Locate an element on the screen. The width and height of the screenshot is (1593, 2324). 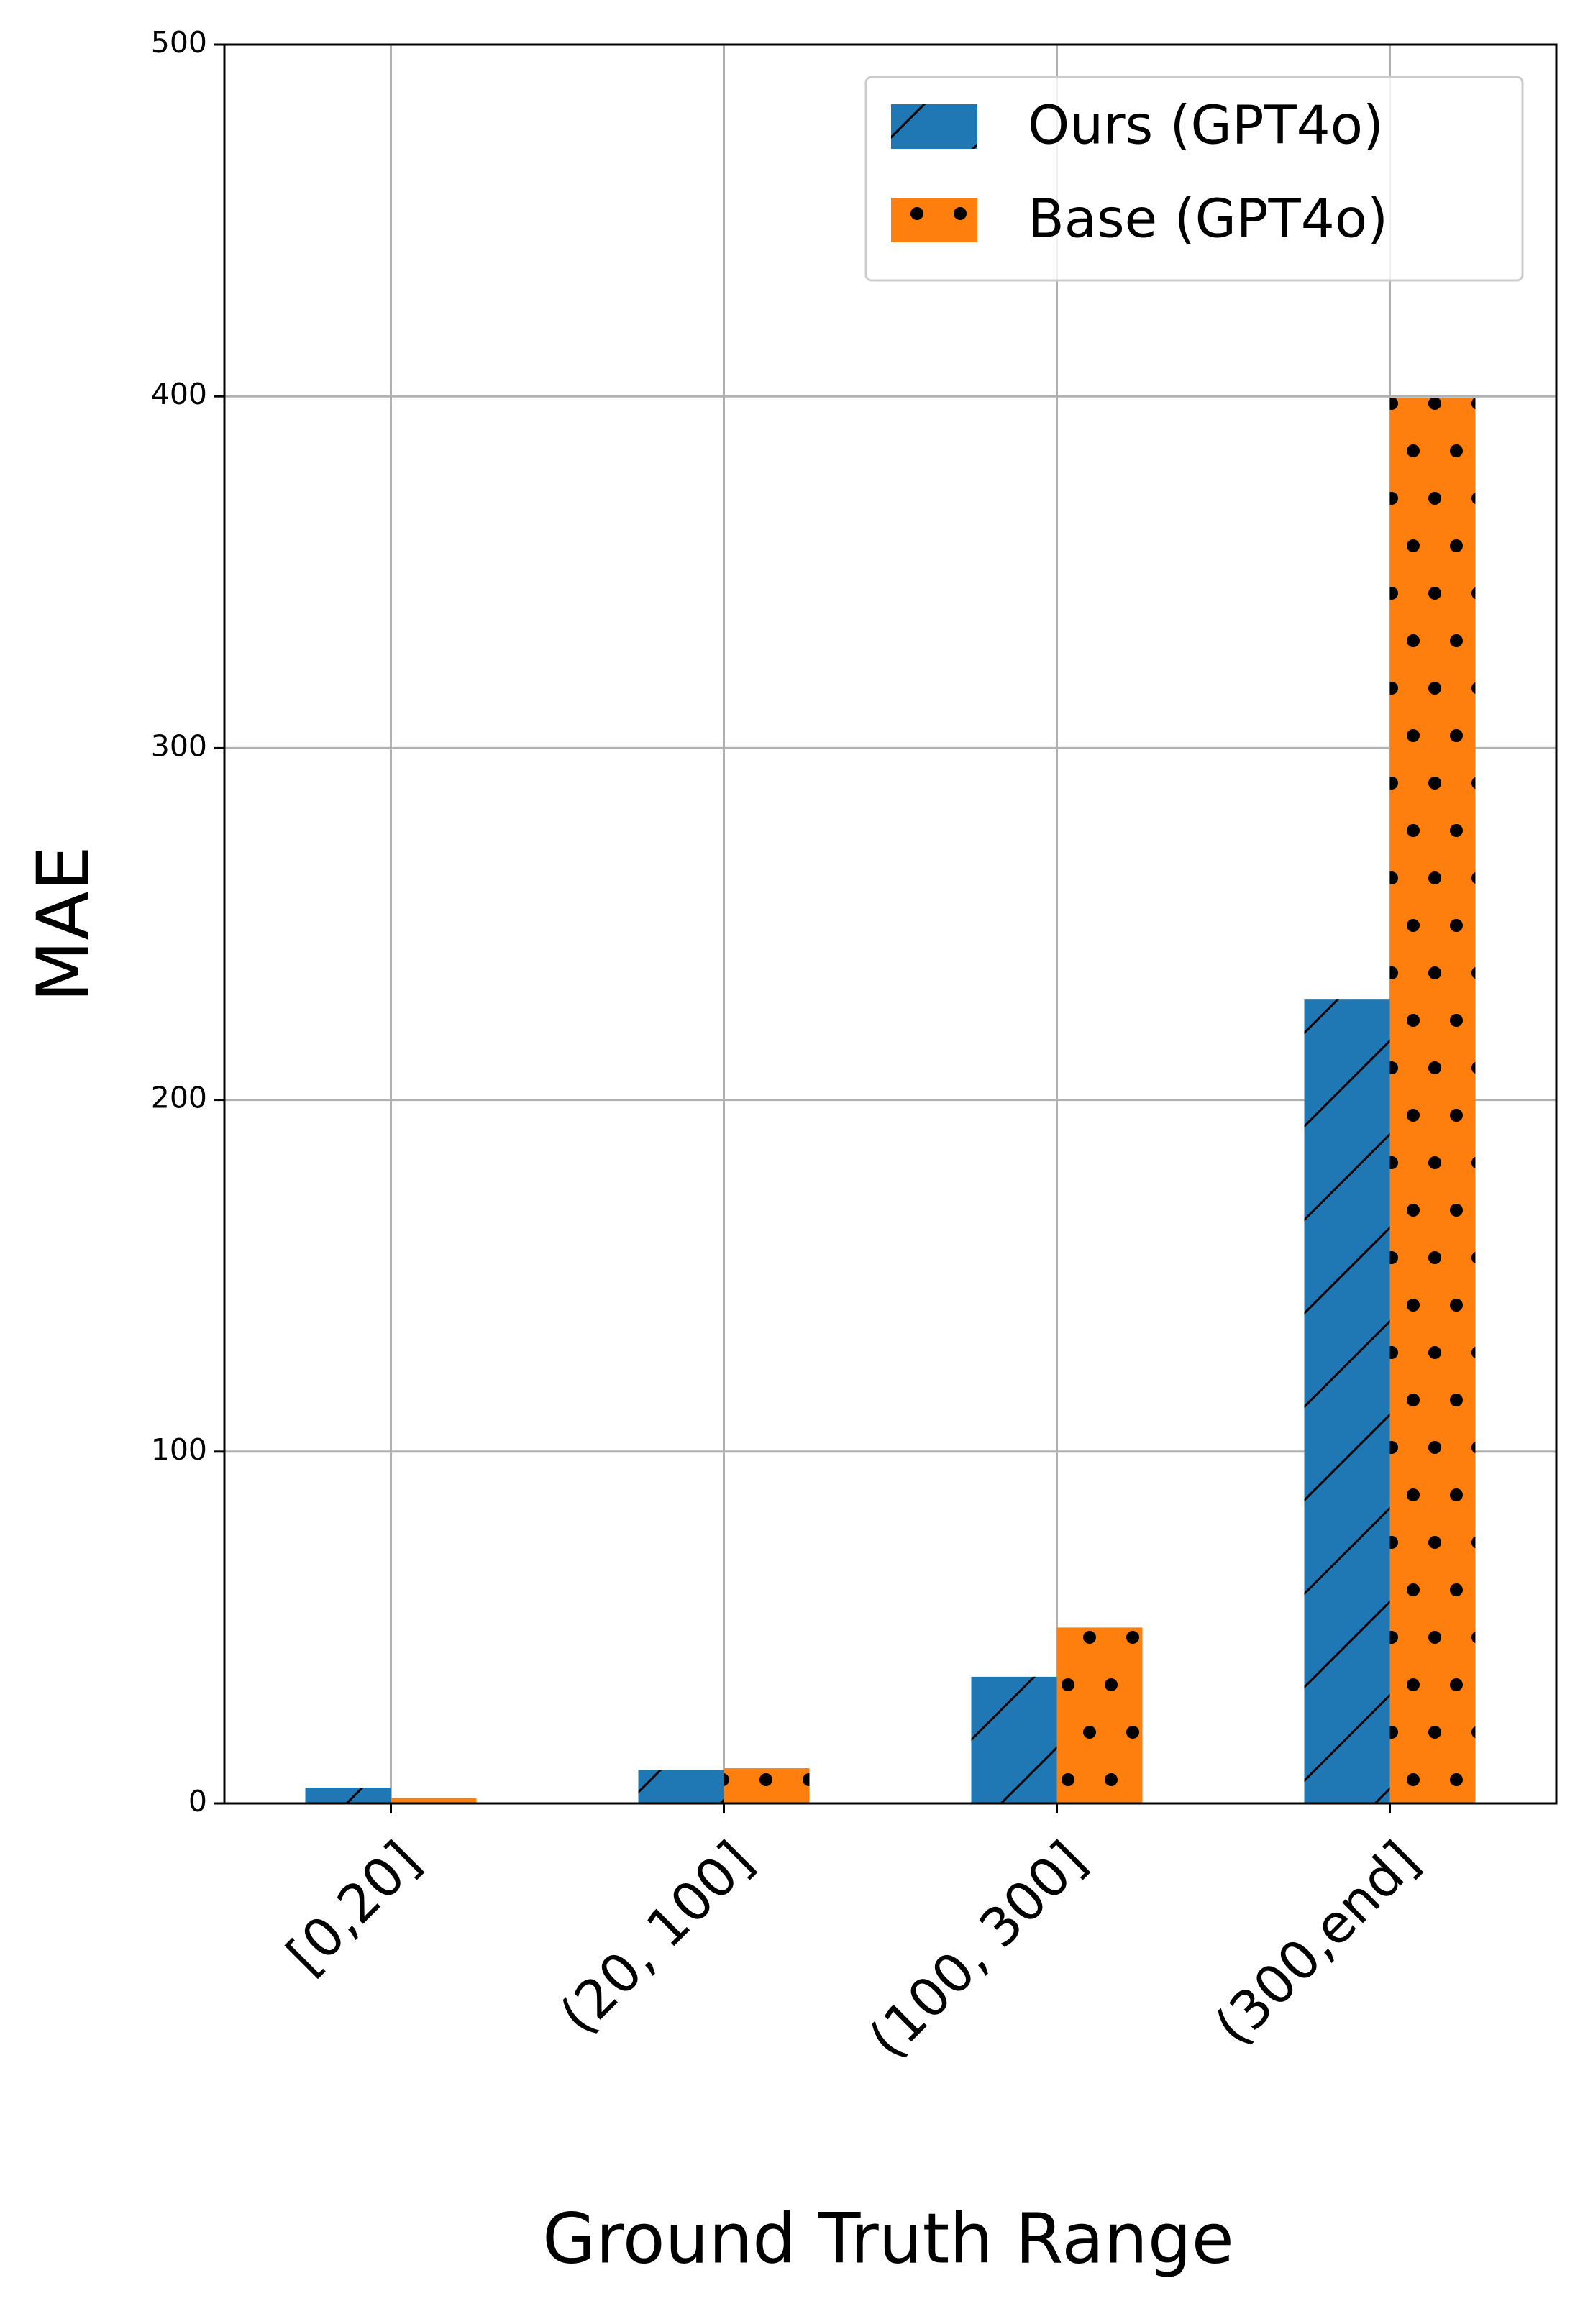
legend-frame is located at coordinates (1194, 179).